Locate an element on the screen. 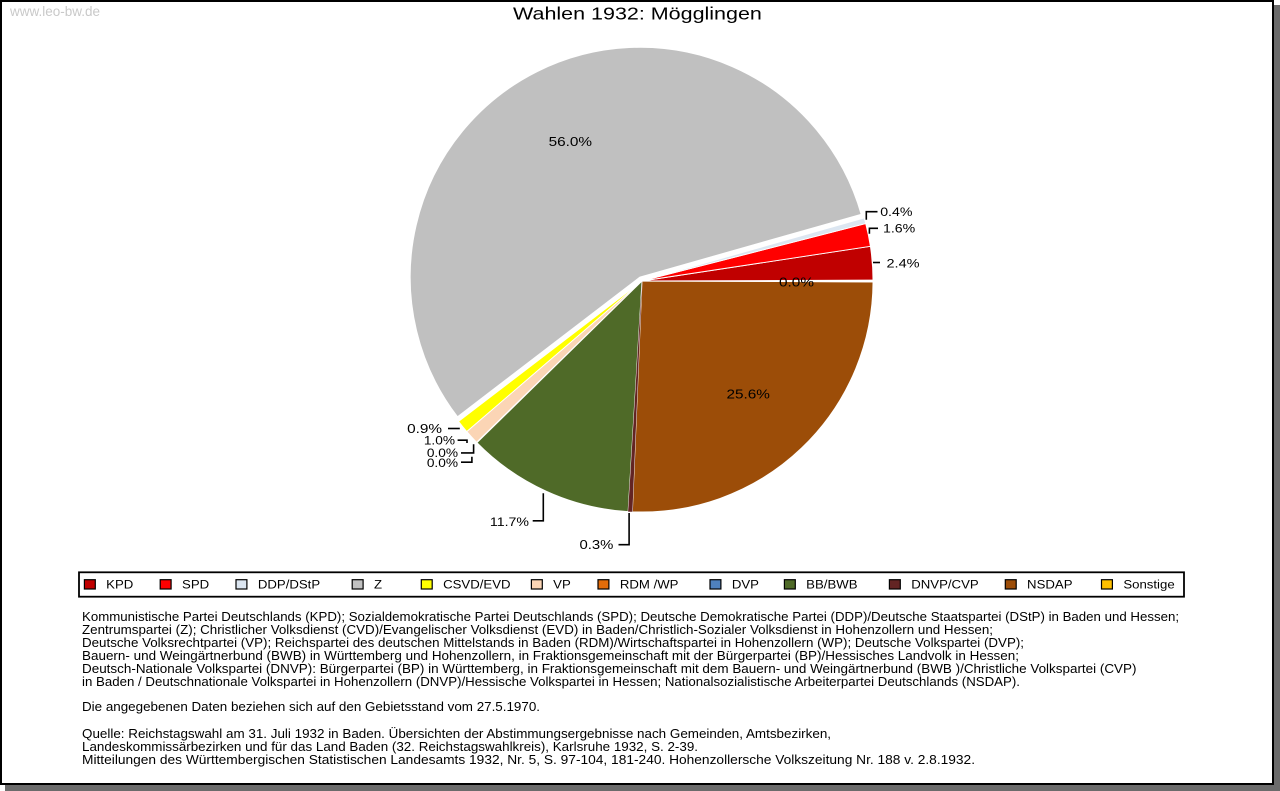 This screenshot has height=791, width=1280. svg-text: DVP is located at coordinates (745, 584).